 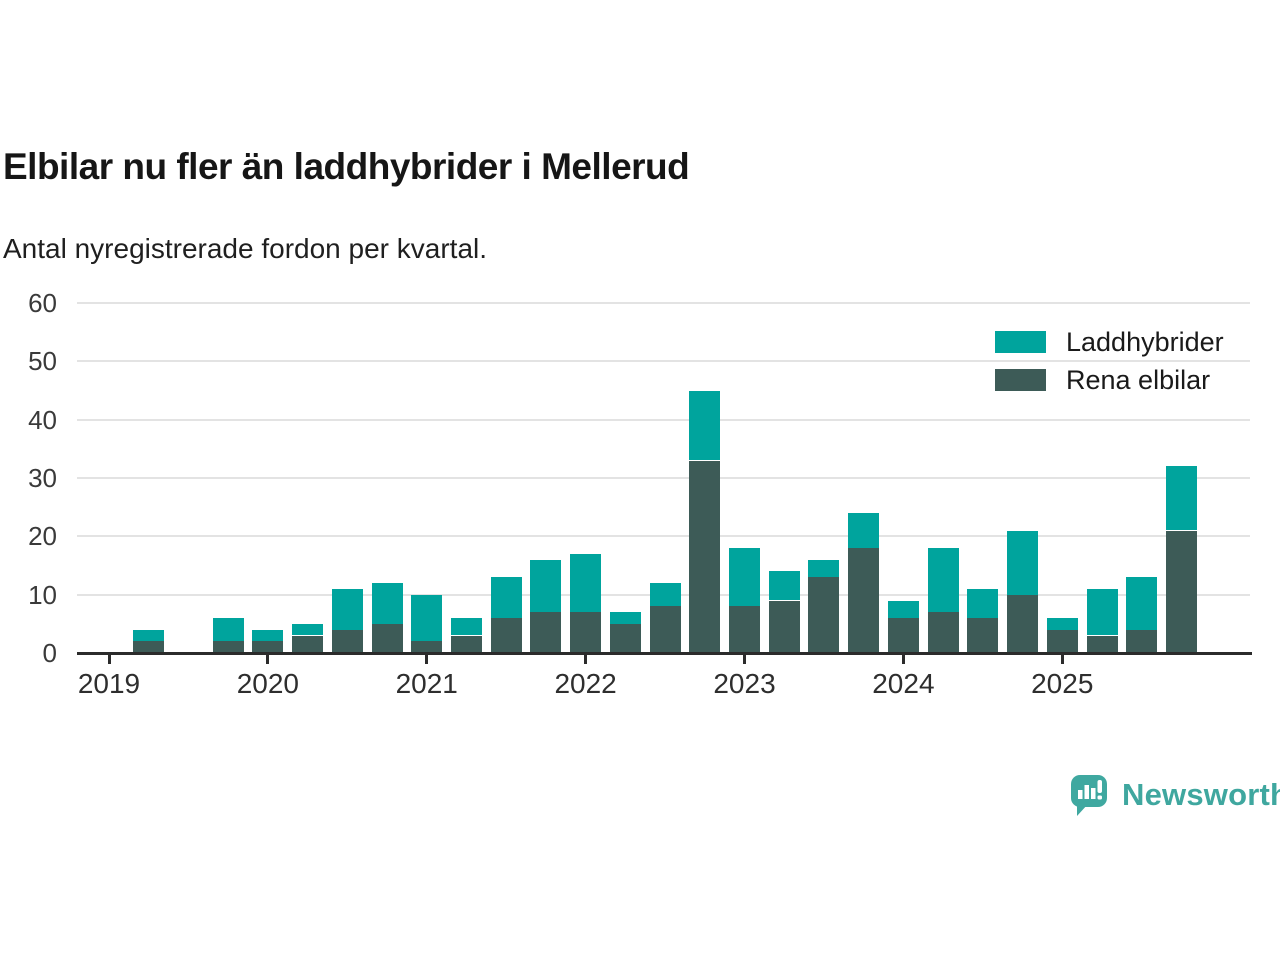 What do you see at coordinates (1020, 380) in the screenshot?
I see `rena-elbilar-swatch` at bounding box center [1020, 380].